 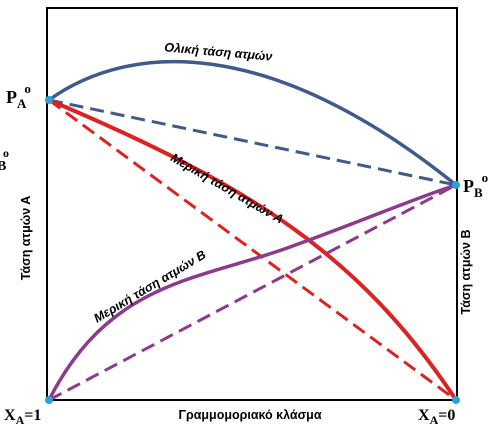 What do you see at coordinates (468, 186) in the screenshot?
I see `pb0-main: P` at bounding box center [468, 186].